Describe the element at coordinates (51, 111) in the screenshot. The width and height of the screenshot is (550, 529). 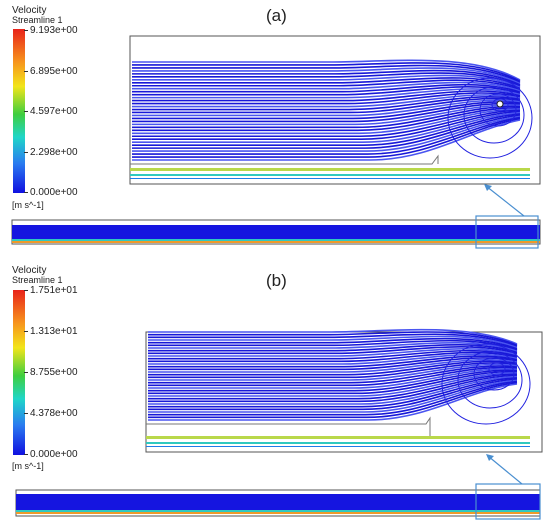
I see `legend-tick: 4.597e+00` at that location.